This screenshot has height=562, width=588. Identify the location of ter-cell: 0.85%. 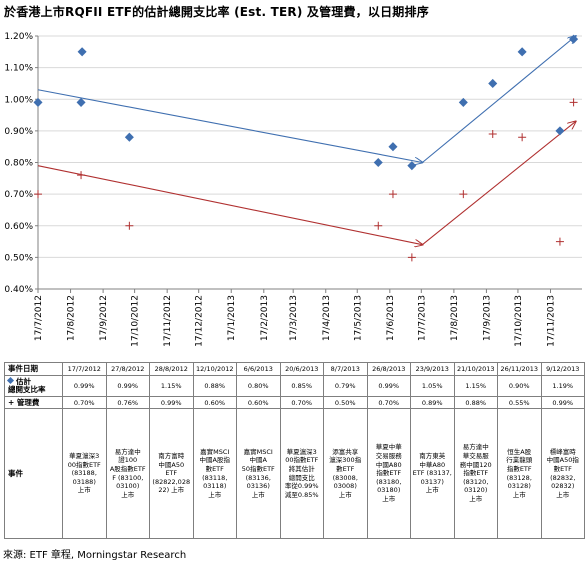
(301, 386).